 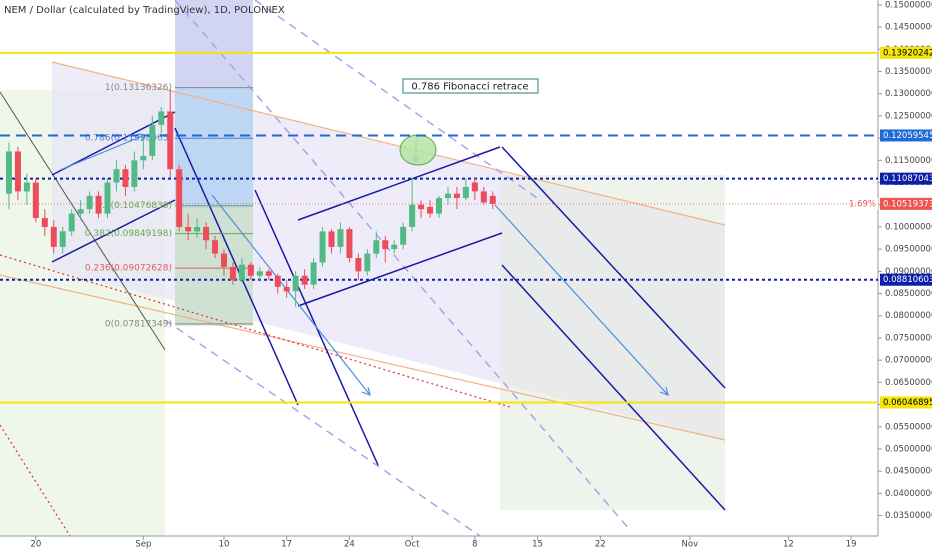 I want to click on y-tick-label: 0.12500000, so click(x=908, y=116).